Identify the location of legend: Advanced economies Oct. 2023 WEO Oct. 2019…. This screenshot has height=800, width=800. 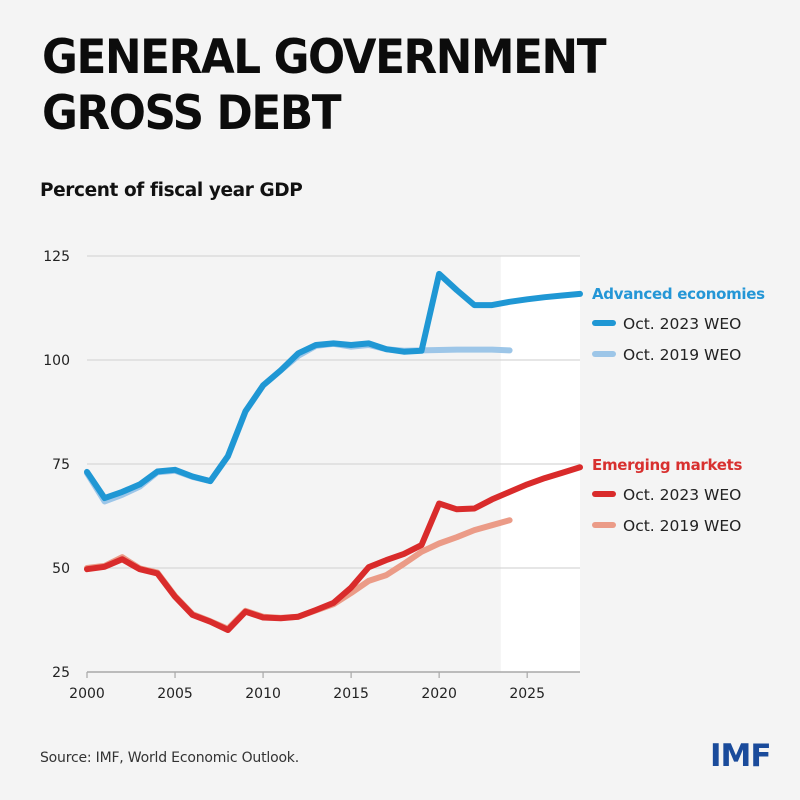
(678, 410).